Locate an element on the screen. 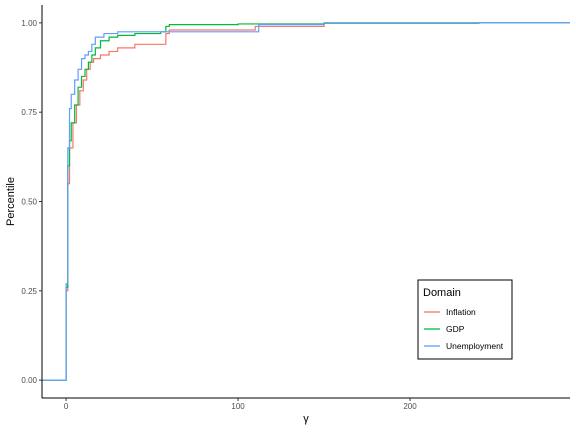  legend-items: Inflation GDP Unemployment is located at coordinates (464, 329).